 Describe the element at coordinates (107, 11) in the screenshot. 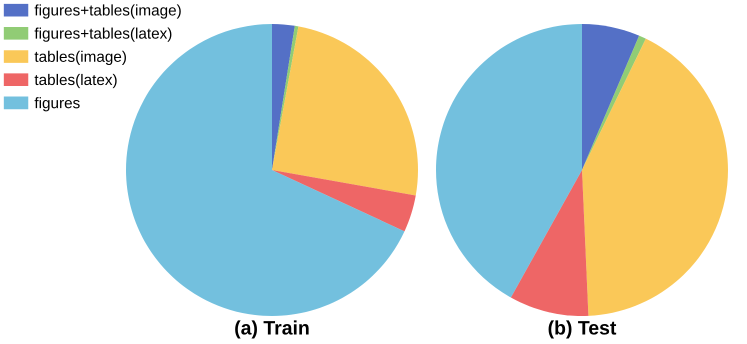

I see `legend-label: figures+tables(image)` at that location.